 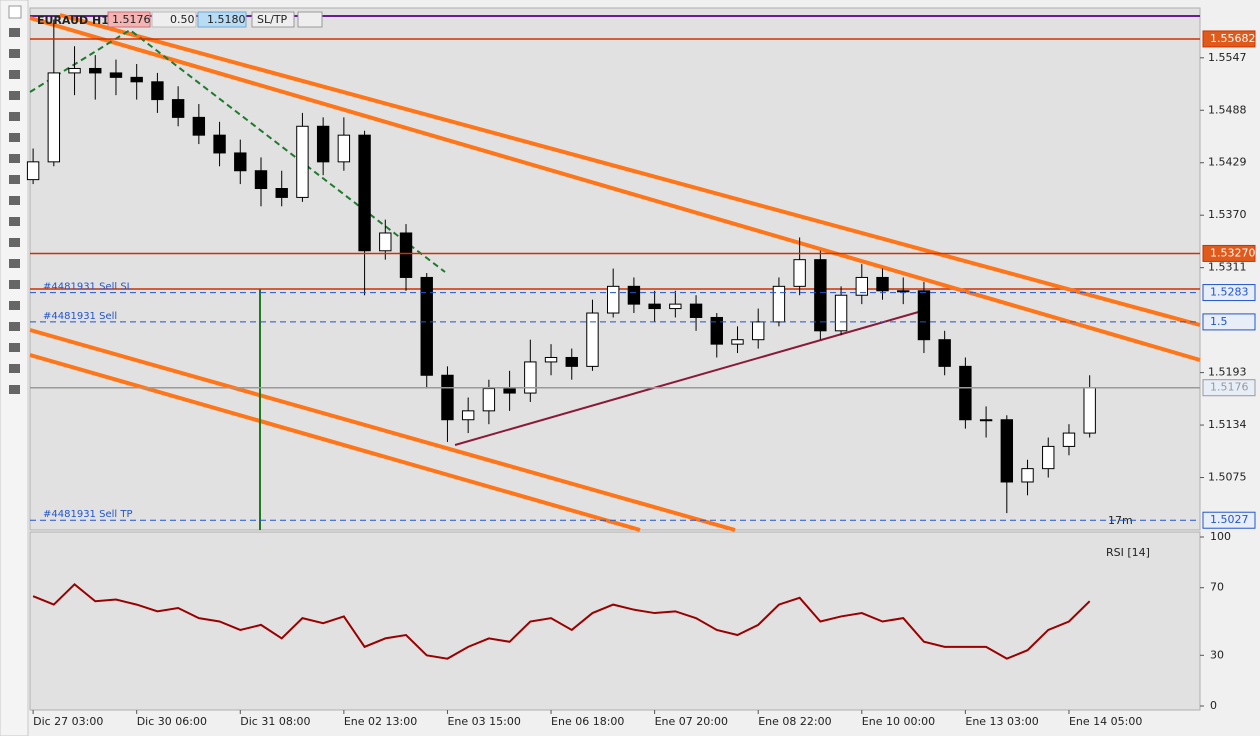 I want to click on order-label: #4481931 Sell TP, so click(x=87, y=514).